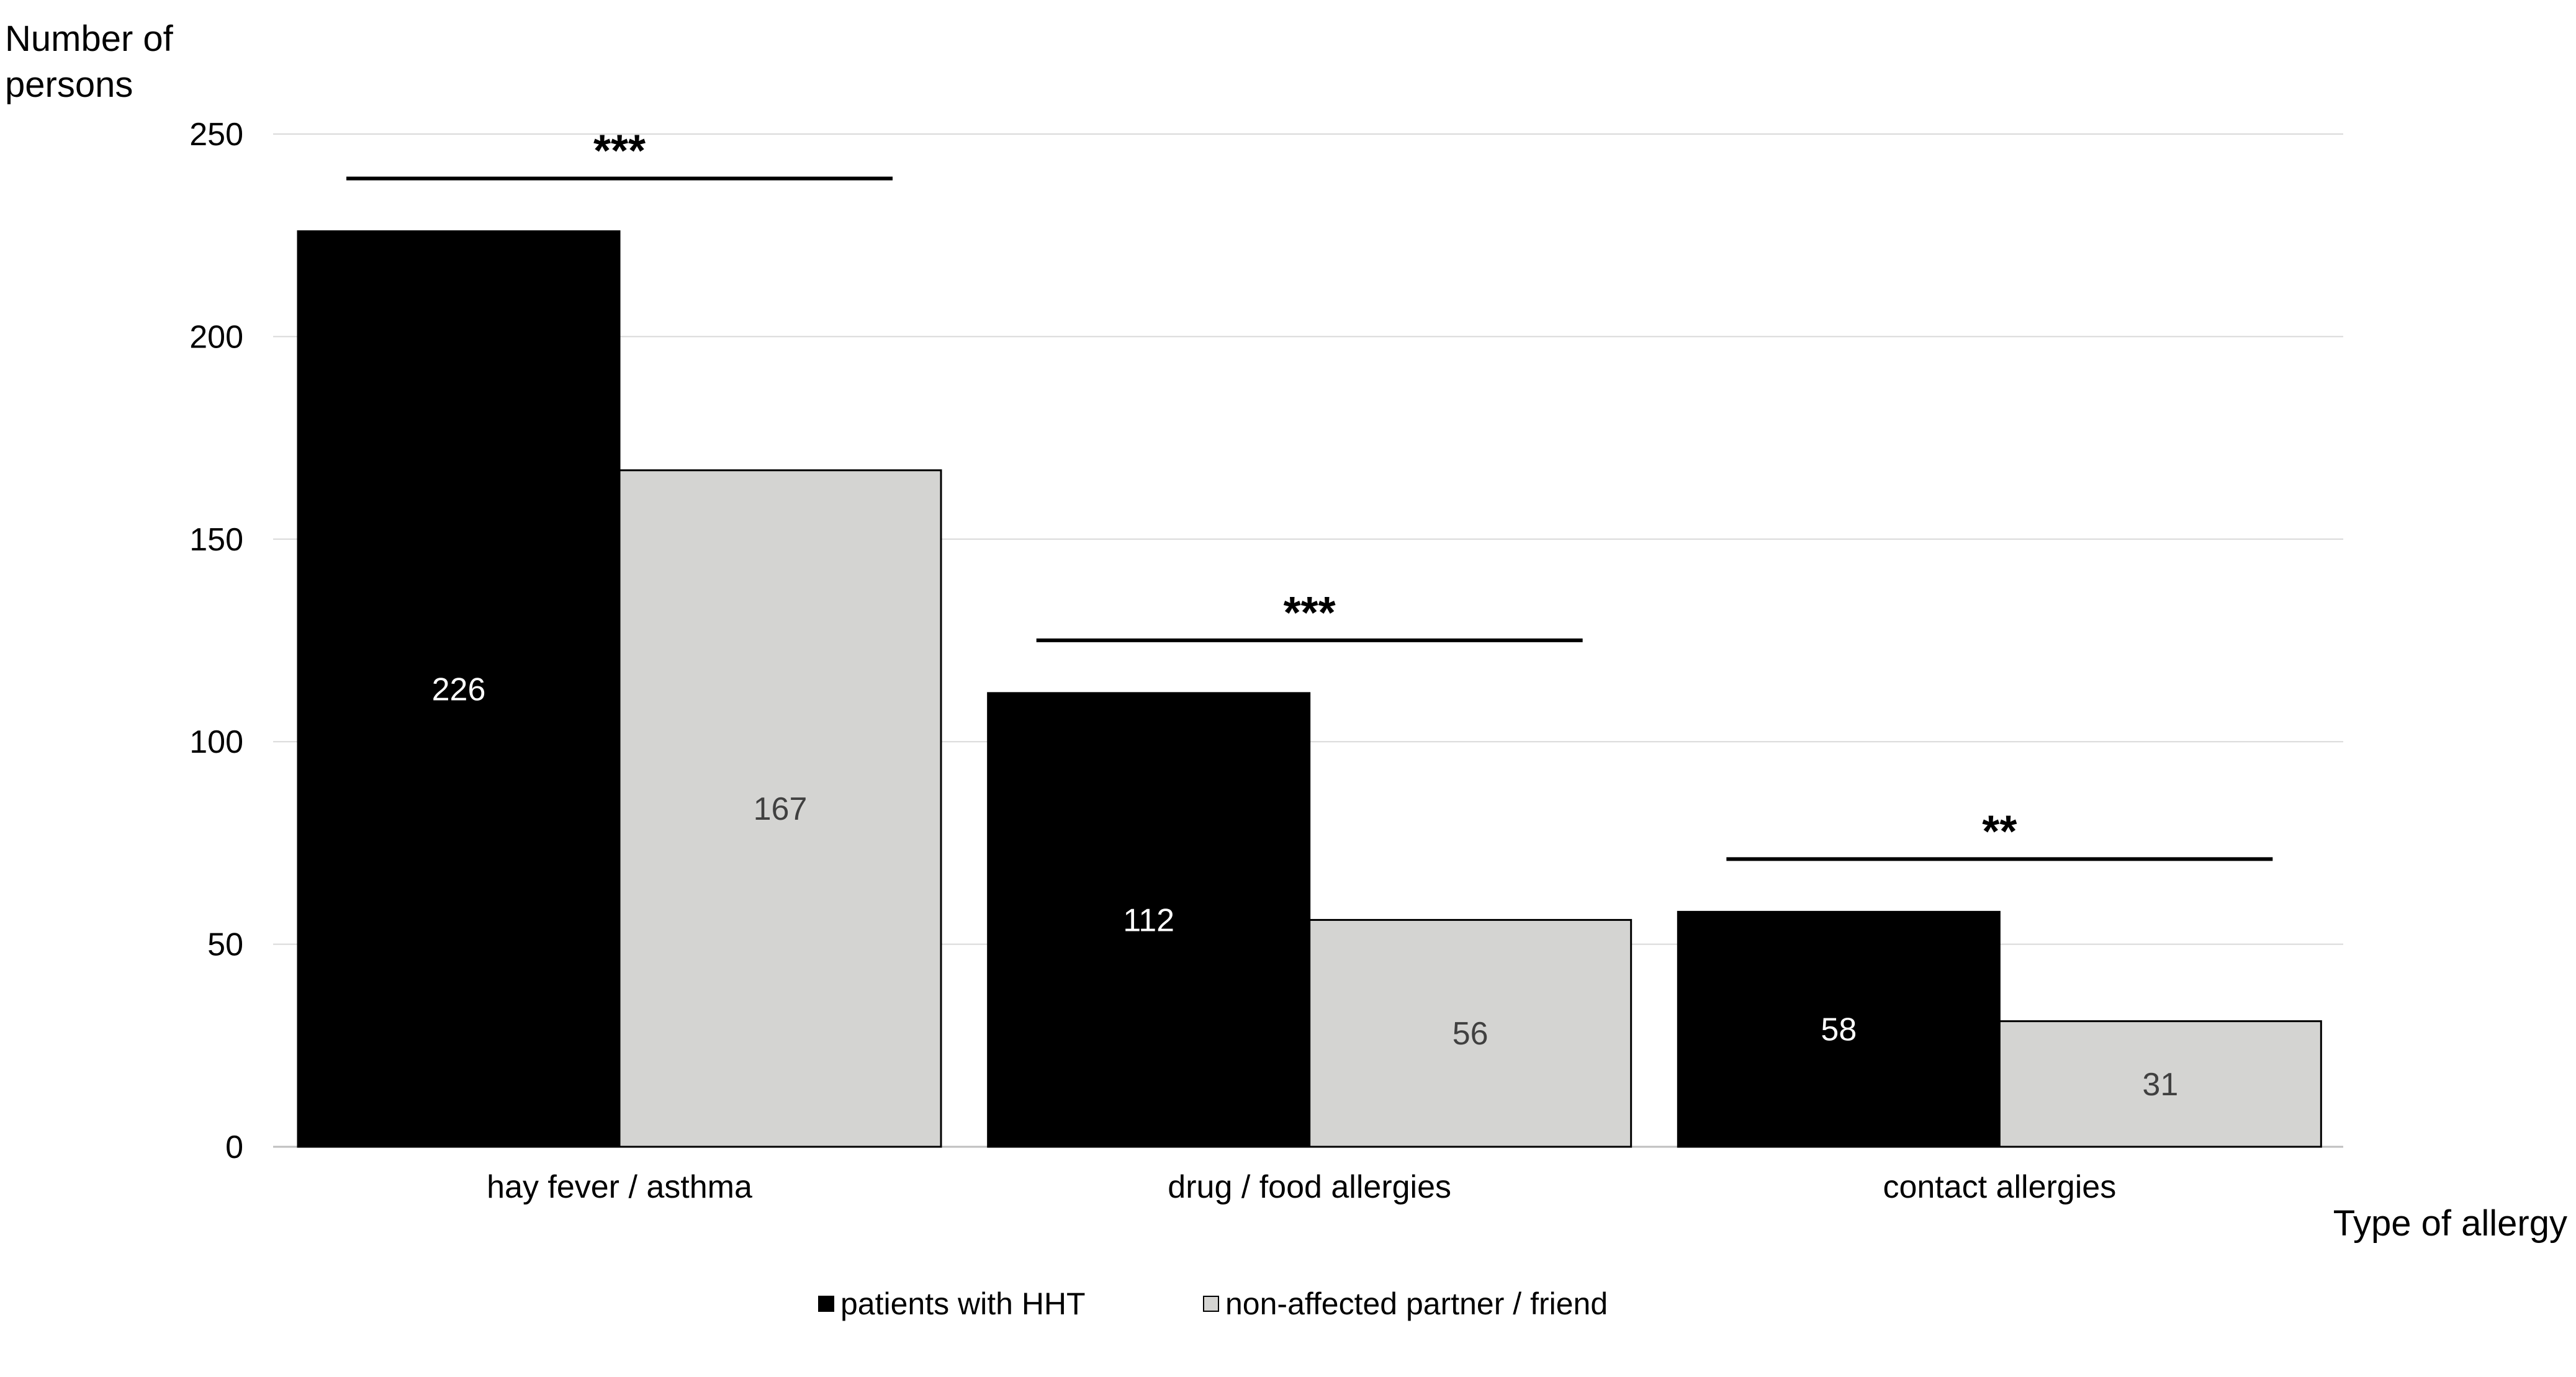 This screenshot has height=1377, width=2576. What do you see at coordinates (1999, 831) in the screenshot?
I see `significance-stars: **` at bounding box center [1999, 831].